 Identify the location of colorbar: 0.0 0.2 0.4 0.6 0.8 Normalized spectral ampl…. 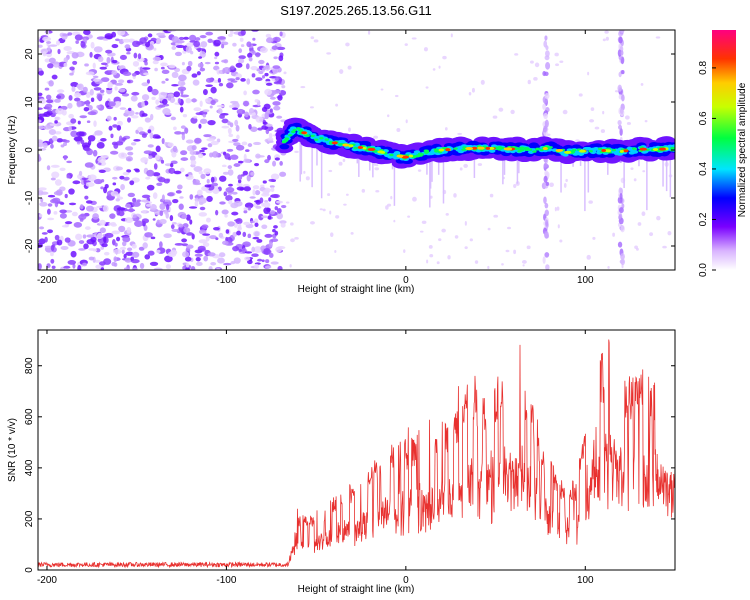
(723, 153).